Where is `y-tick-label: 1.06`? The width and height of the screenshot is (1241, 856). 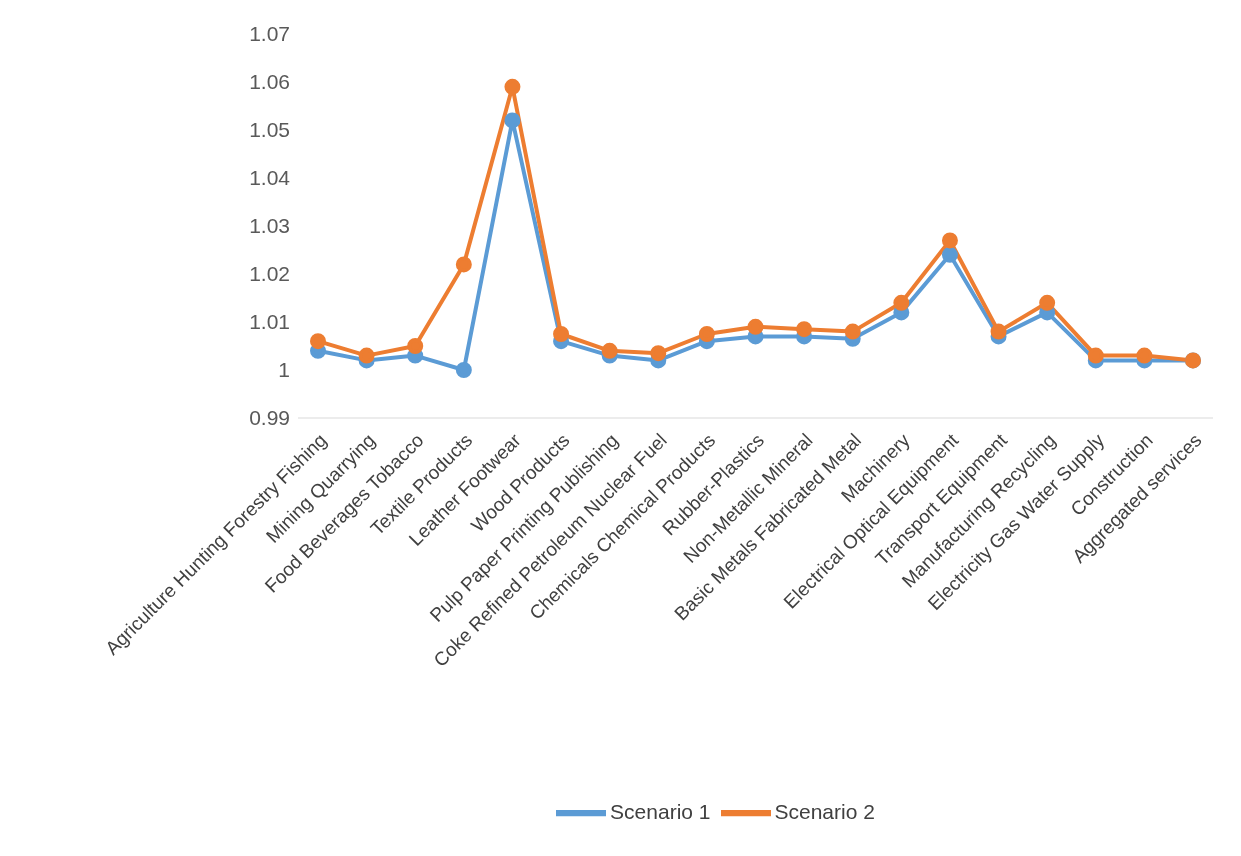 y-tick-label: 1.06 is located at coordinates (269, 82).